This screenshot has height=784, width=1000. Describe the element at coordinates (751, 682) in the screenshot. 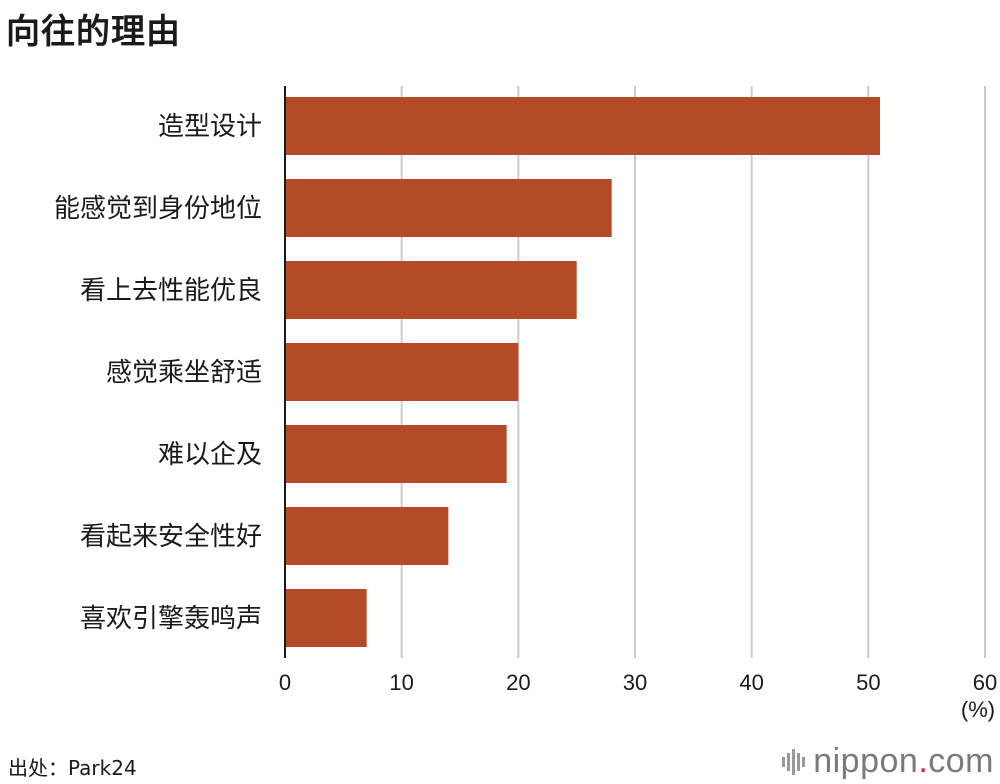

I see `x-tick-label: 40` at that location.